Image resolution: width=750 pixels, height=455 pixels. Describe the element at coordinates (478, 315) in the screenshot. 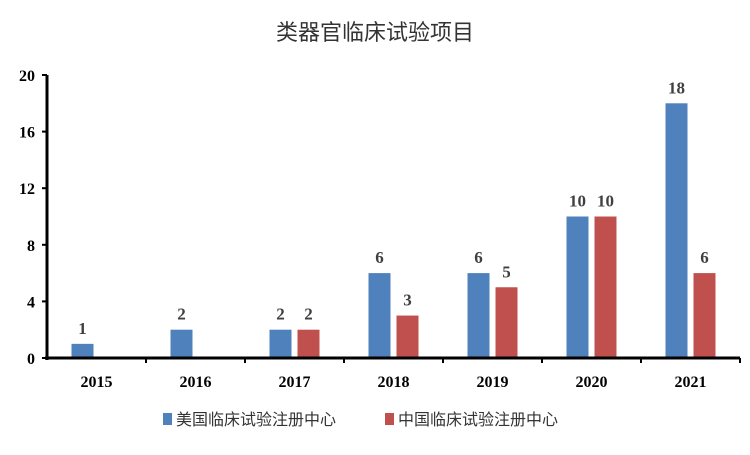

I see `bar-us-2019` at that location.